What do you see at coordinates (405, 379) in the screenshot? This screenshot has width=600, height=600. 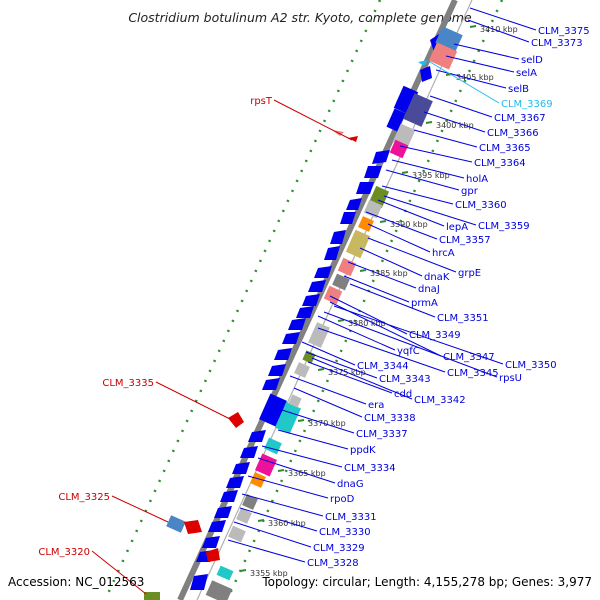 I see `gene-label: CLM_3343` at bounding box center [405, 379].